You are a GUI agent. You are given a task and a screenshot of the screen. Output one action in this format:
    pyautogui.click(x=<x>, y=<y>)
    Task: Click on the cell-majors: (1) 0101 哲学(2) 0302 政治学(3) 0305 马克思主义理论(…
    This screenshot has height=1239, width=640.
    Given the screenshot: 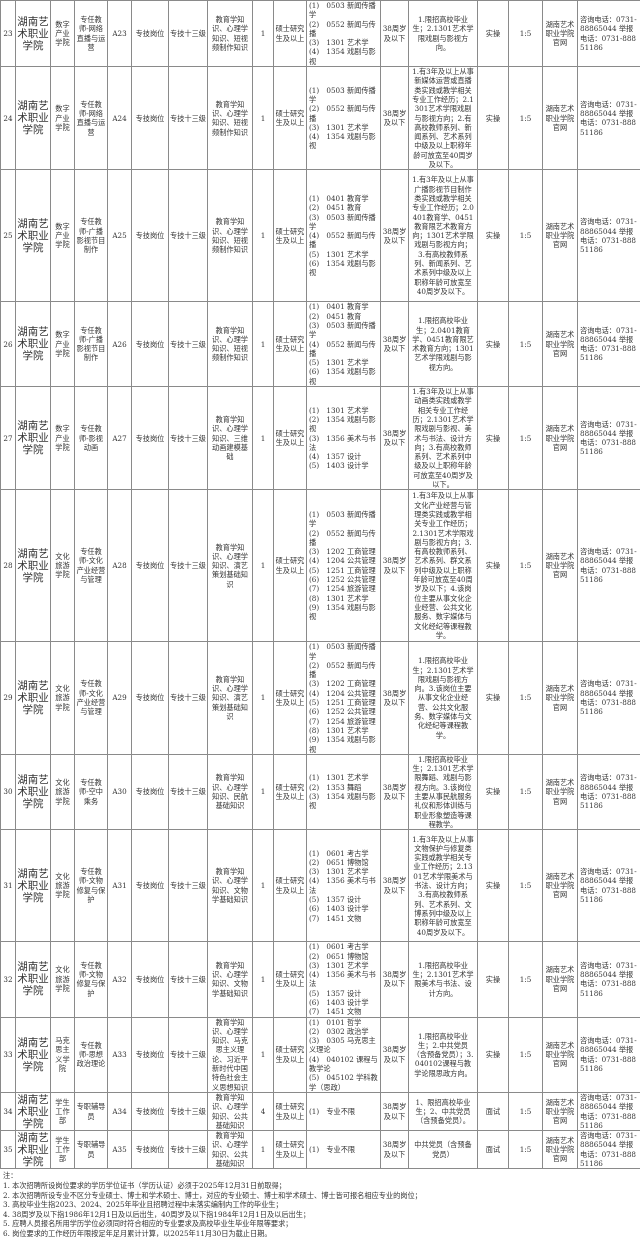 What is the action you would take?
    pyautogui.click(x=344, y=1054)
    